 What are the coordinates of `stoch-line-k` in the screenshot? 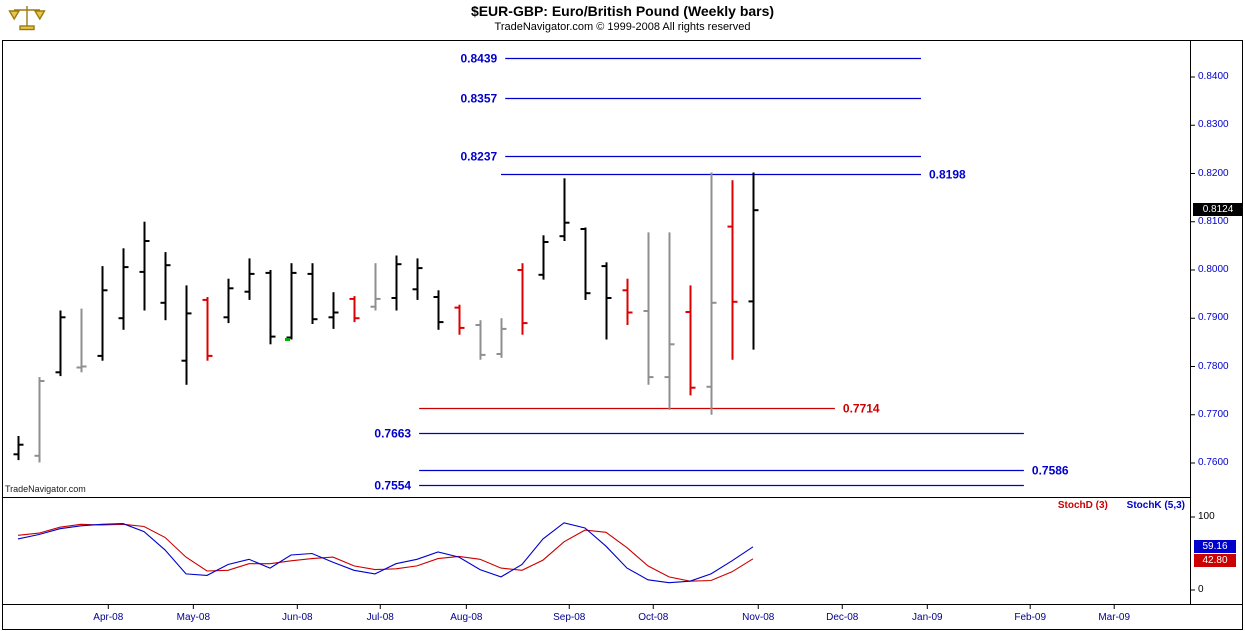 It's located at (385, 553).